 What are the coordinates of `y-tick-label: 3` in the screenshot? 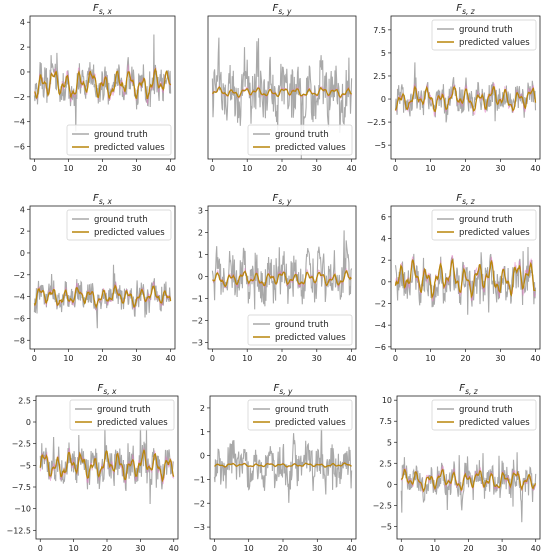 It's located at (200, 210).